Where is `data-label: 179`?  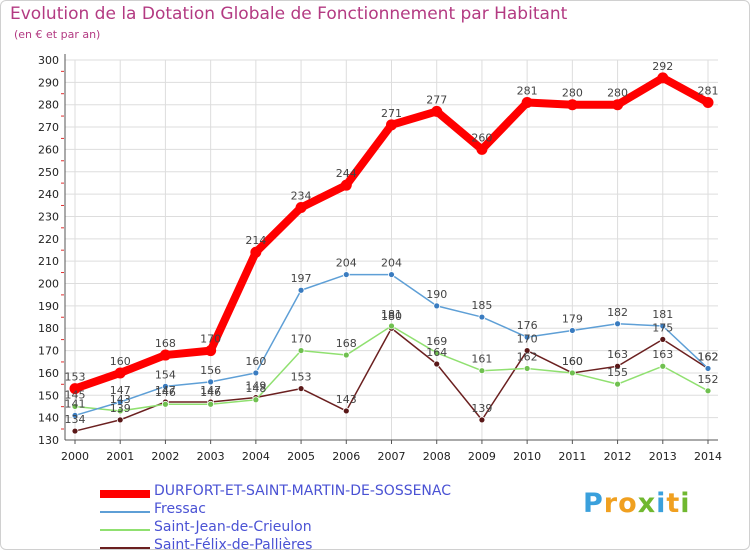
data-label: 179 is located at coordinates (572, 318).